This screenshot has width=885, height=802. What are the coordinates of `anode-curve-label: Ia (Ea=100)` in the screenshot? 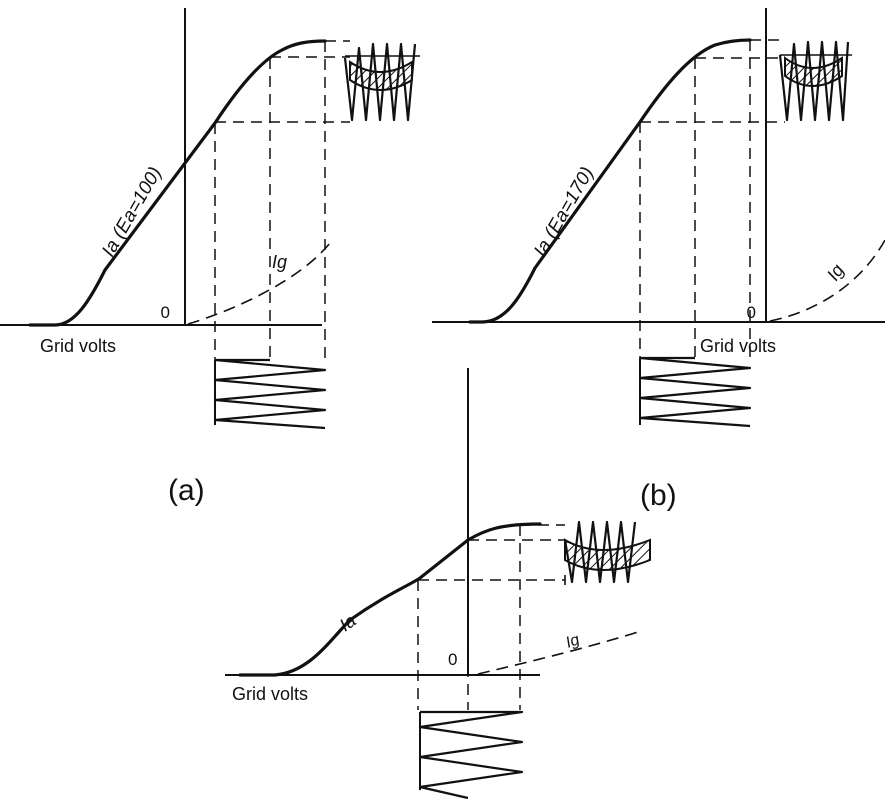 It's located at (132, 212).